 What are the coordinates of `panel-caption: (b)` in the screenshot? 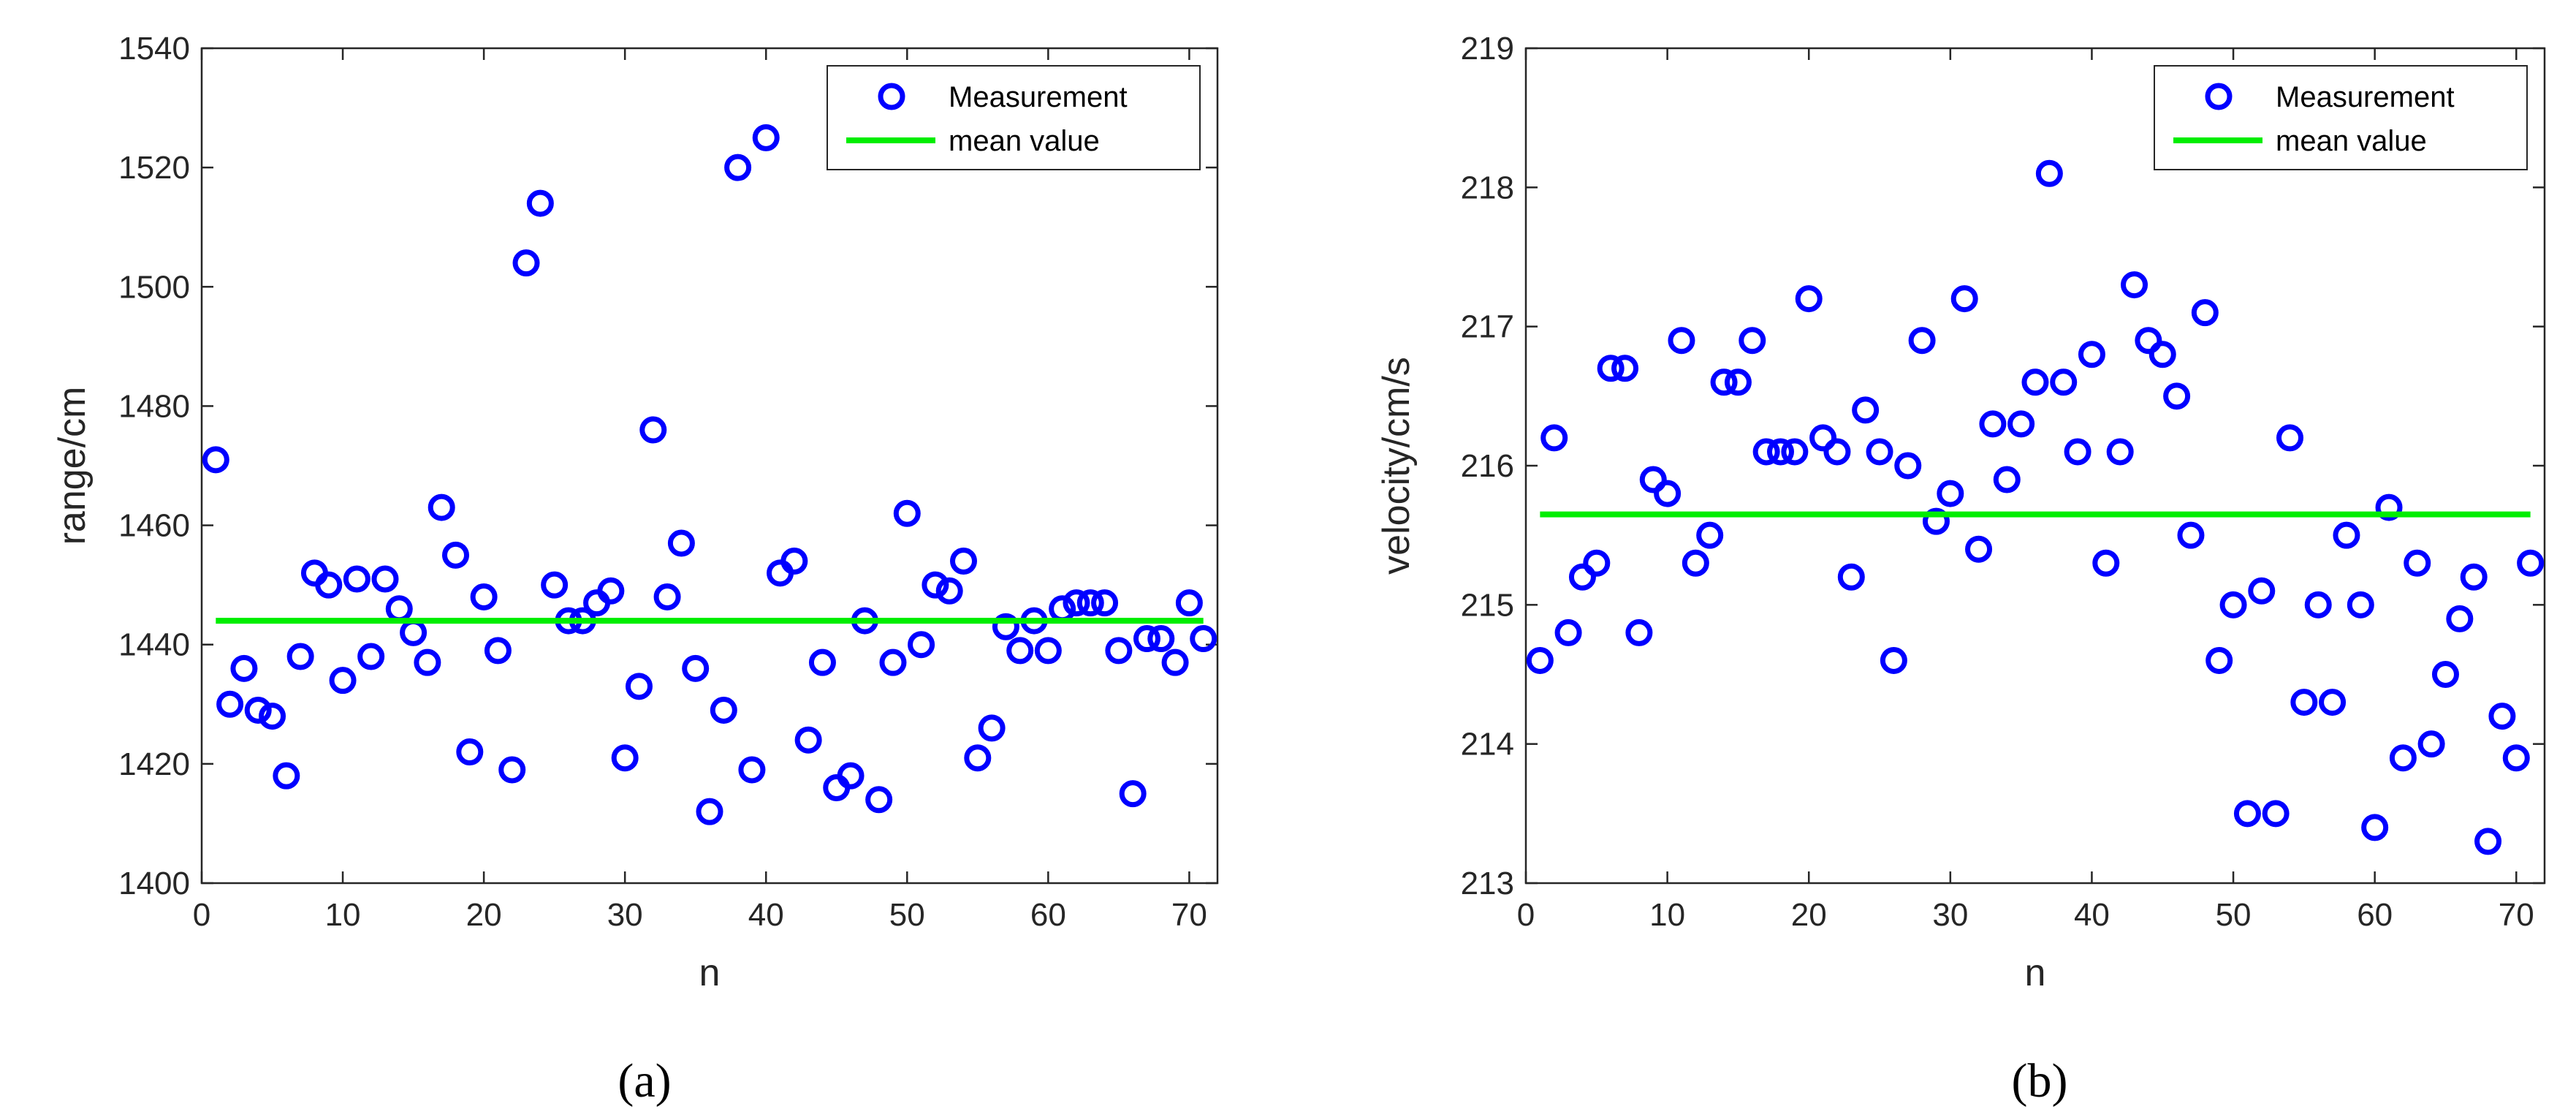 It's located at (2040, 1081).